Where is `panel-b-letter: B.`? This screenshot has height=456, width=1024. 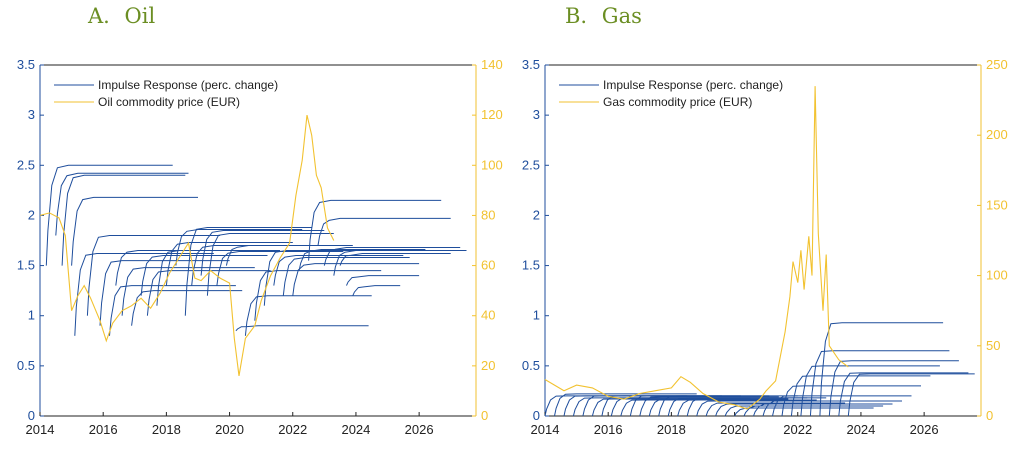 panel-b-letter: B. is located at coordinates (576, 16).